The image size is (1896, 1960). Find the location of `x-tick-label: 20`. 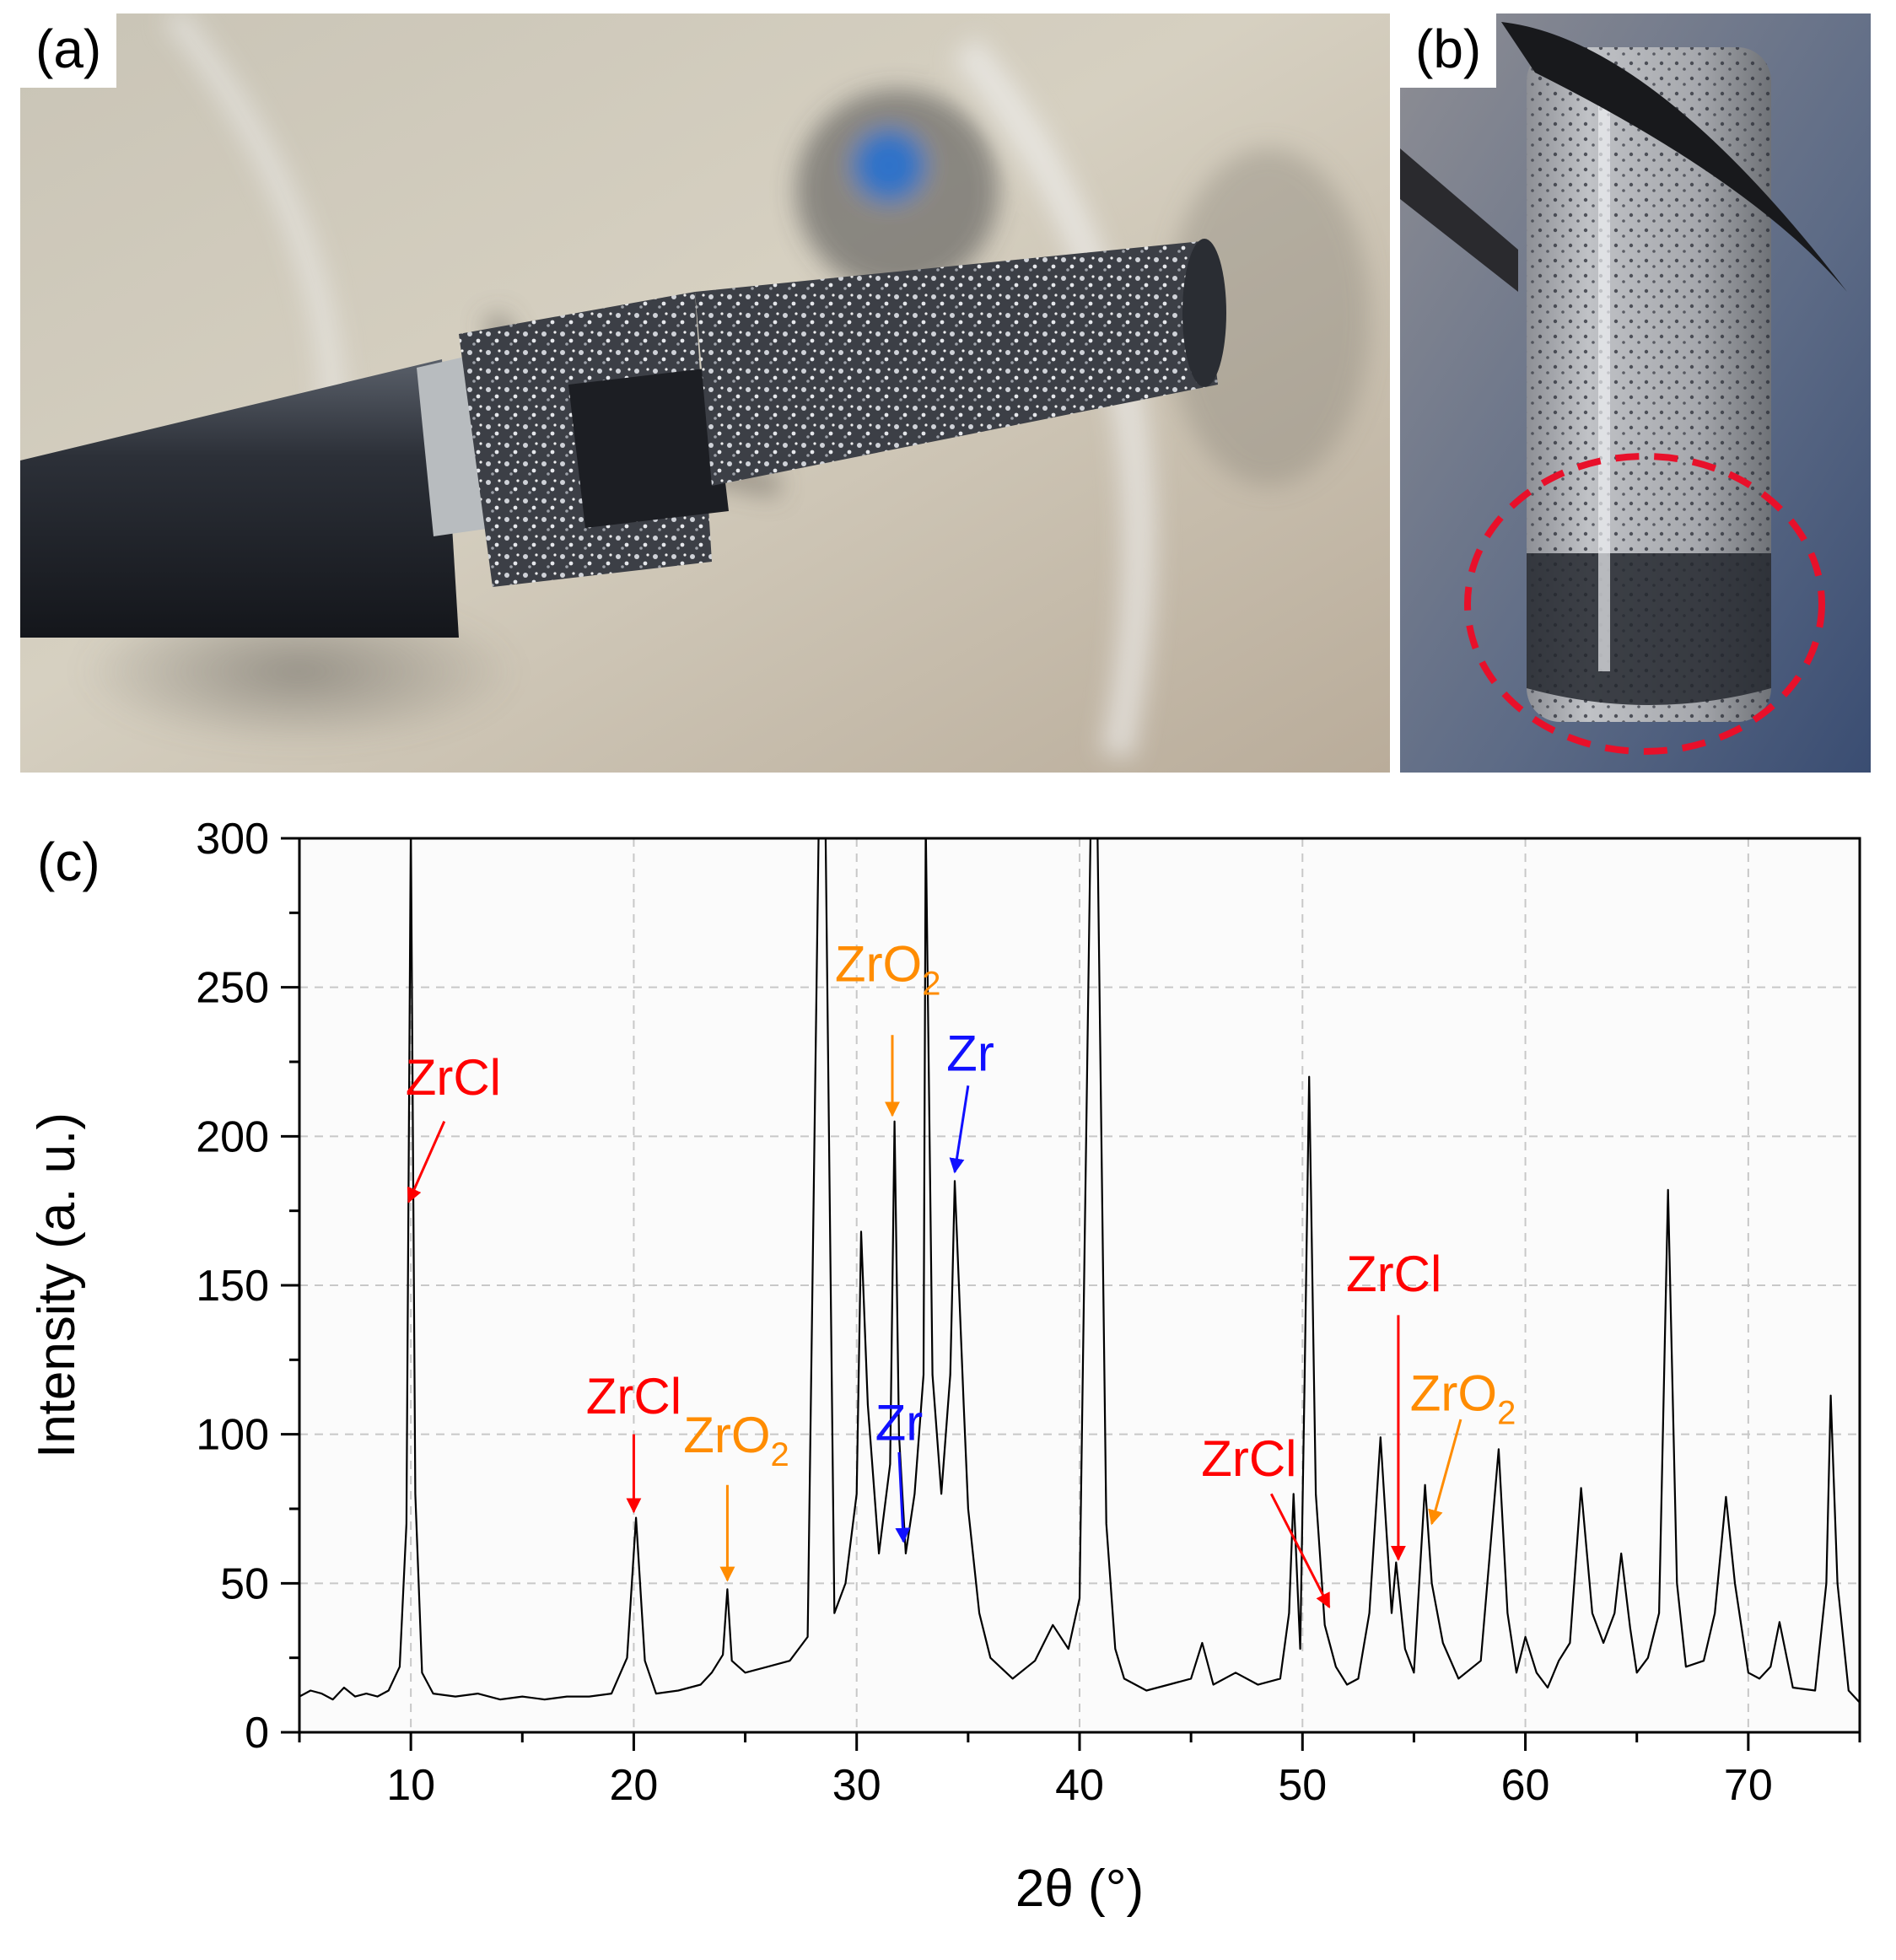

x-tick-label: 20 is located at coordinates (634, 1786).